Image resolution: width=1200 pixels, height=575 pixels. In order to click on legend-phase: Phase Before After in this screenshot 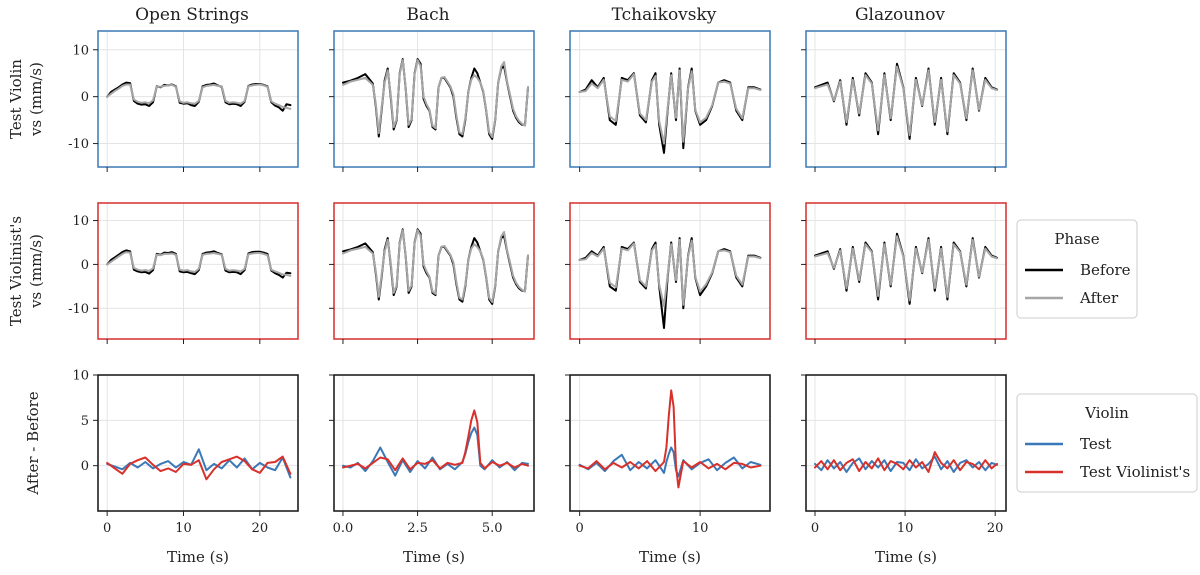, I will do `click(1077, 269)`.